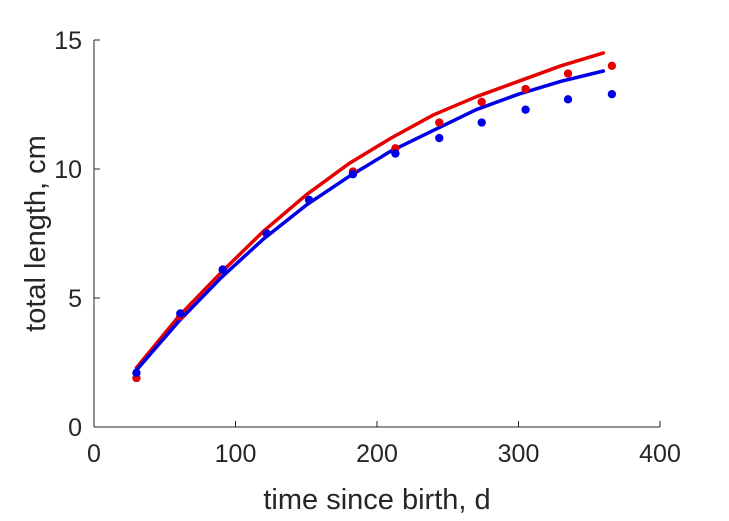  I want to click on x-axis-label: time since birth, d, so click(376, 500).